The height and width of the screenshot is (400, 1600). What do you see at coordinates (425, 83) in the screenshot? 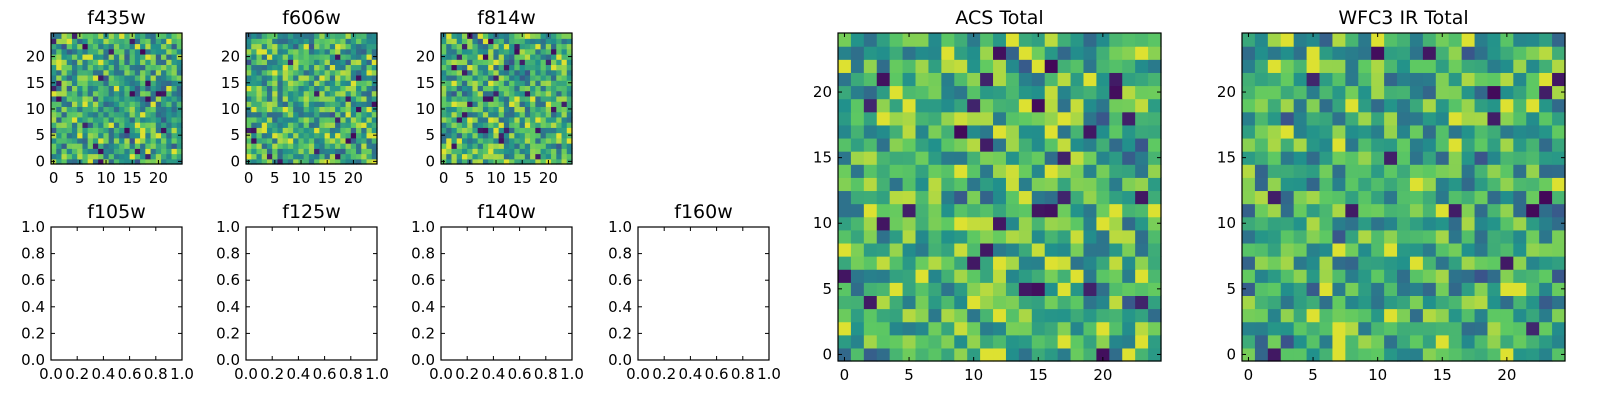
I see `y-tick-label: 15` at bounding box center [425, 83].